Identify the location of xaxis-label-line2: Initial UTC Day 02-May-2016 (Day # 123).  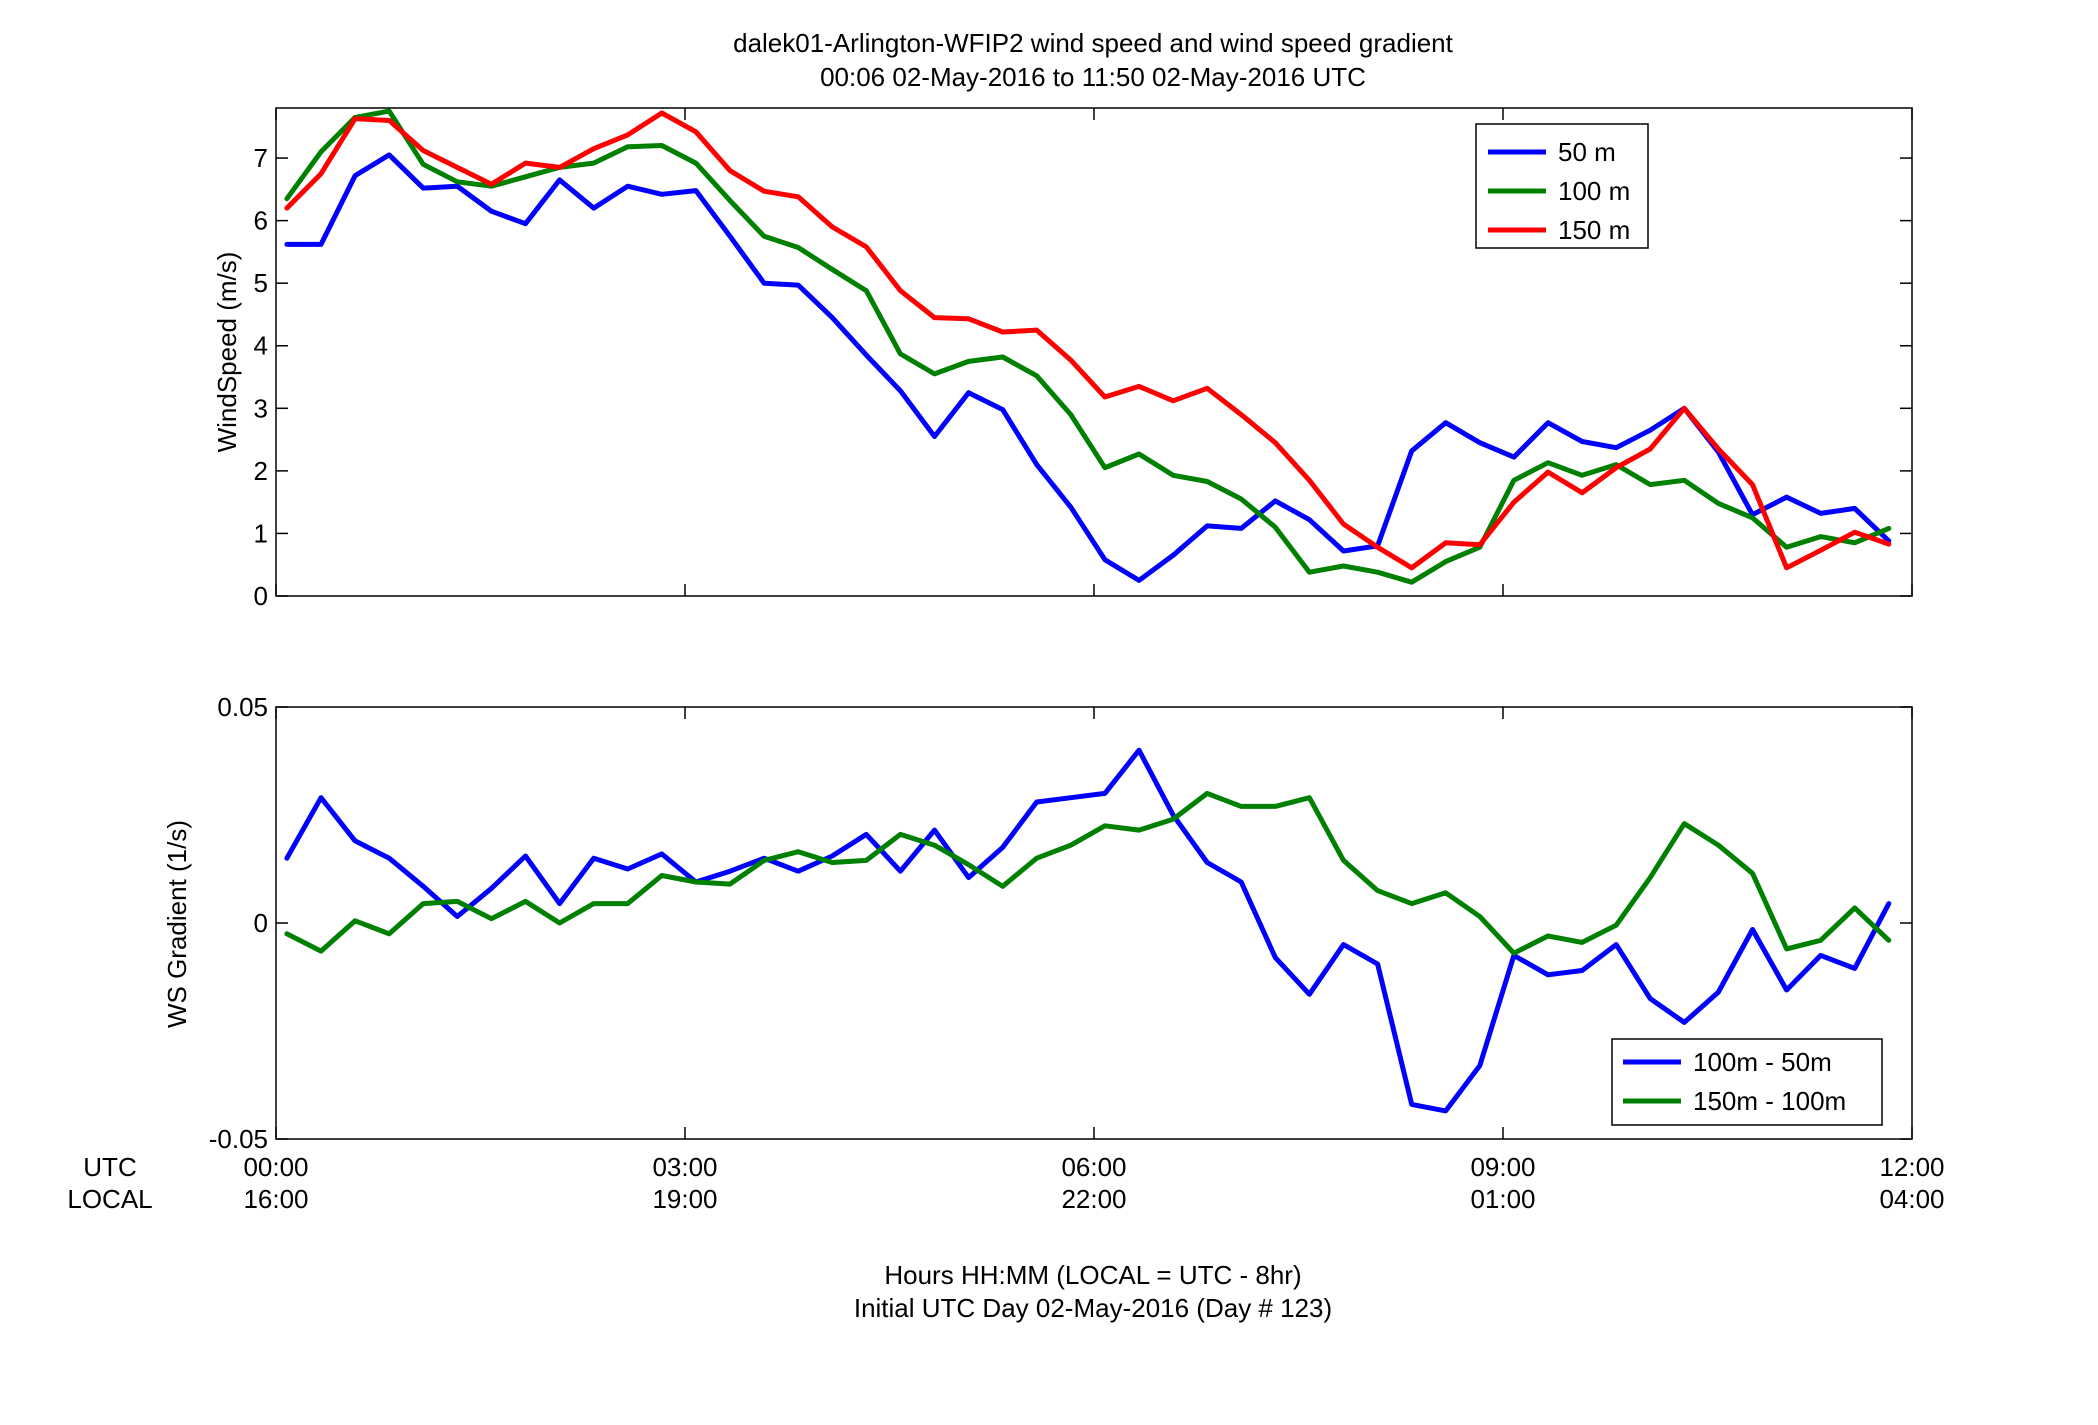
(1093, 1308).